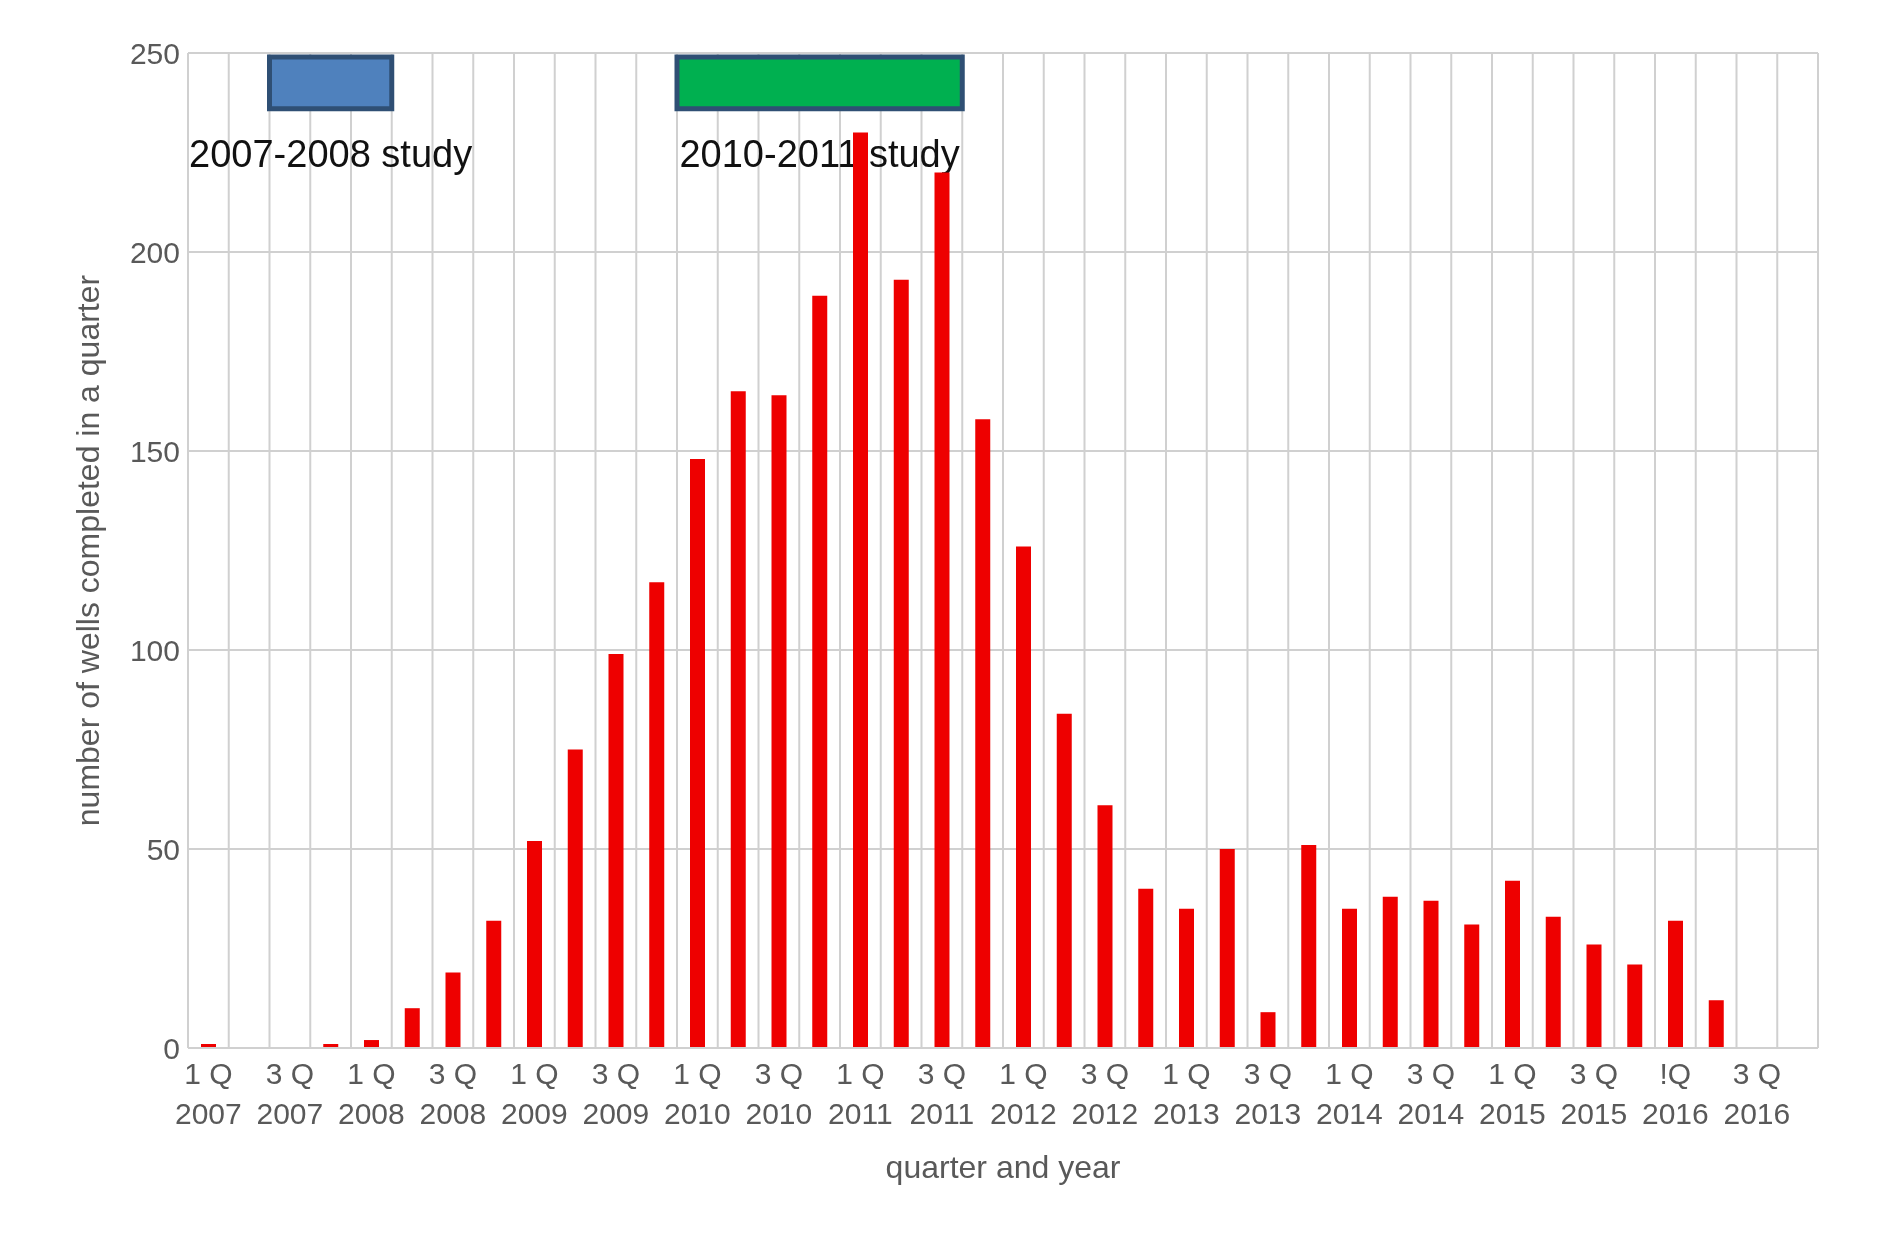 The width and height of the screenshot is (1881, 1257). I want to click on x-tick-label: 1 Q 2010, so click(697, 1093).